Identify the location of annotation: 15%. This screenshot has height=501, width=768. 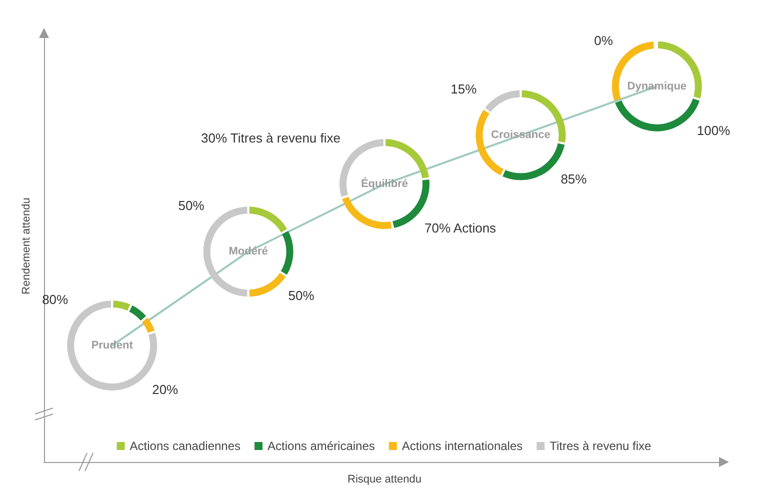
(464, 89).